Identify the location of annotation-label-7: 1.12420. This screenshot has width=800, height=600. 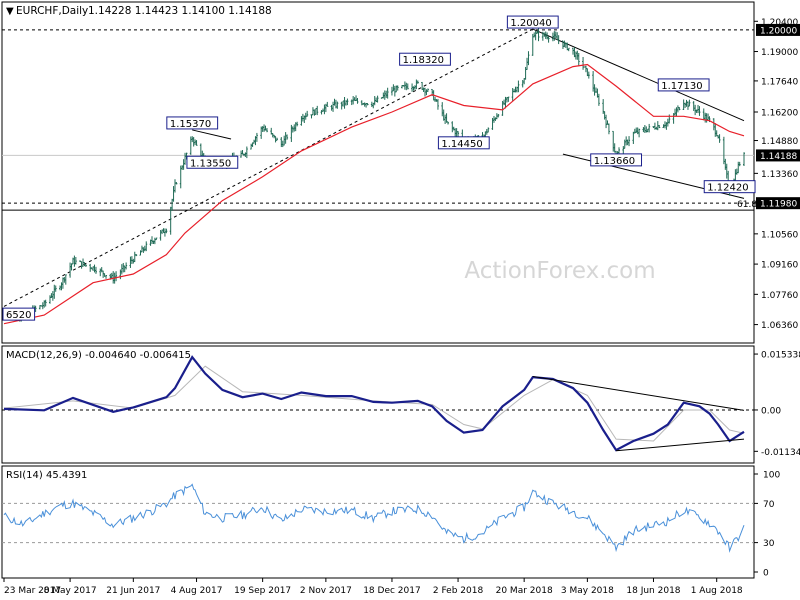
(727, 188).